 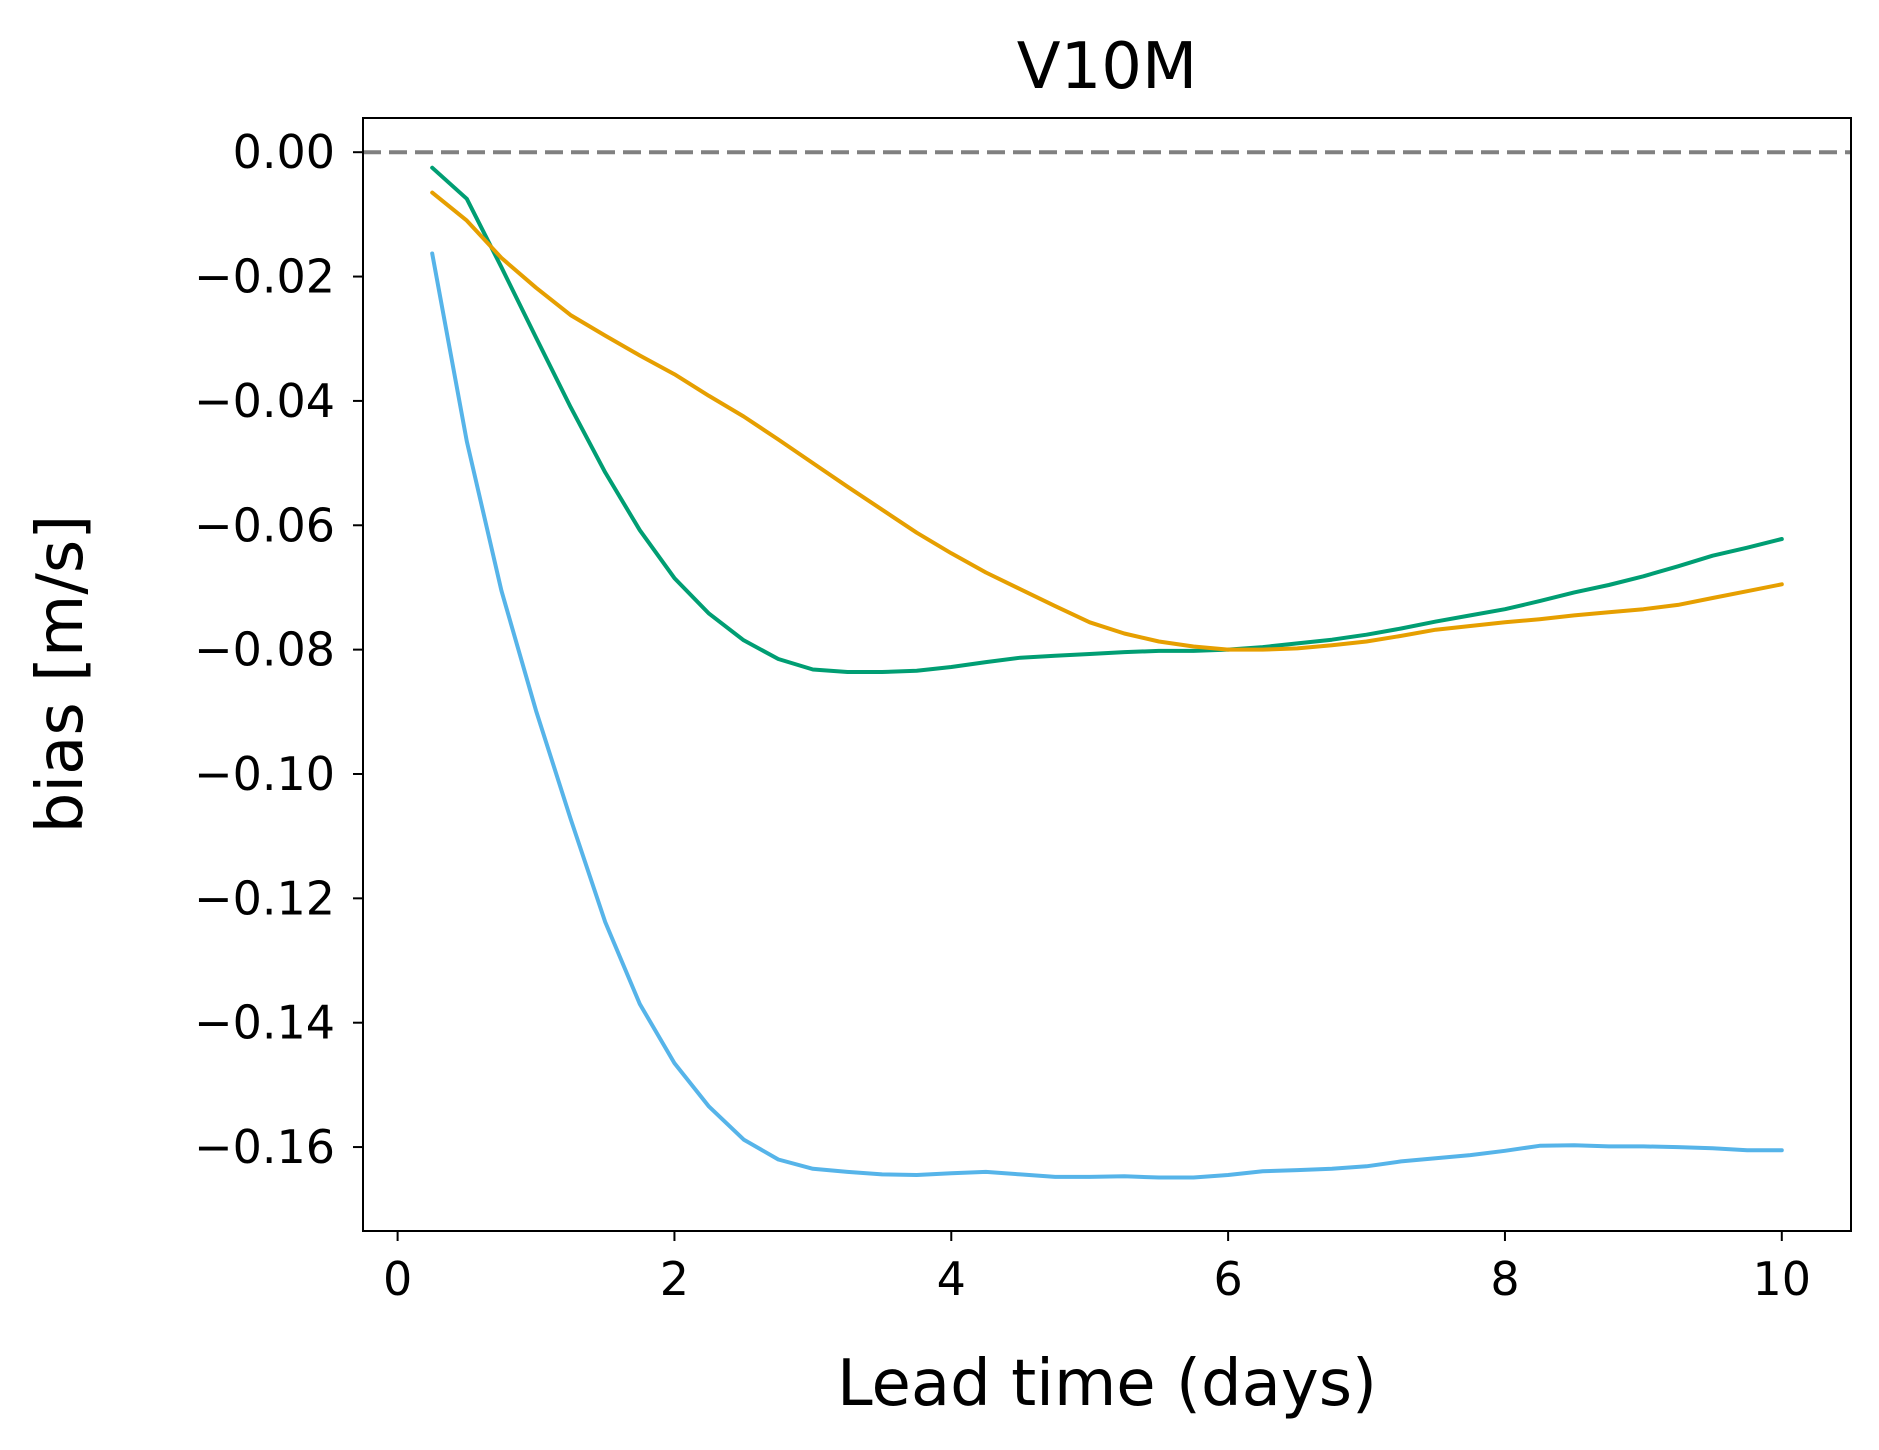 I want to click on y-tick-label: −0.12, so click(x=264, y=898).